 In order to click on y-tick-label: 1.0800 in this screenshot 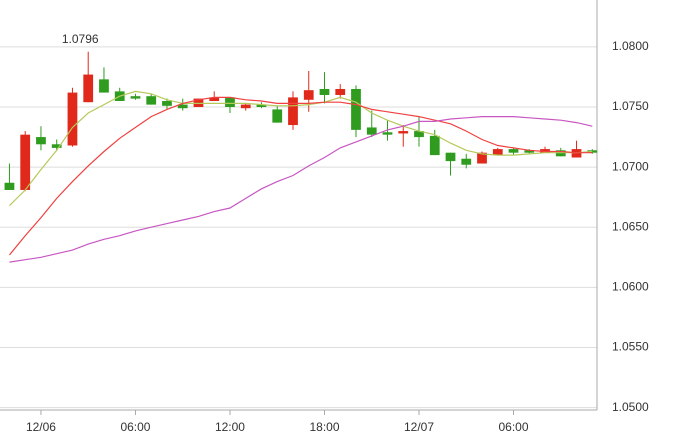, I will do `click(630, 46)`.